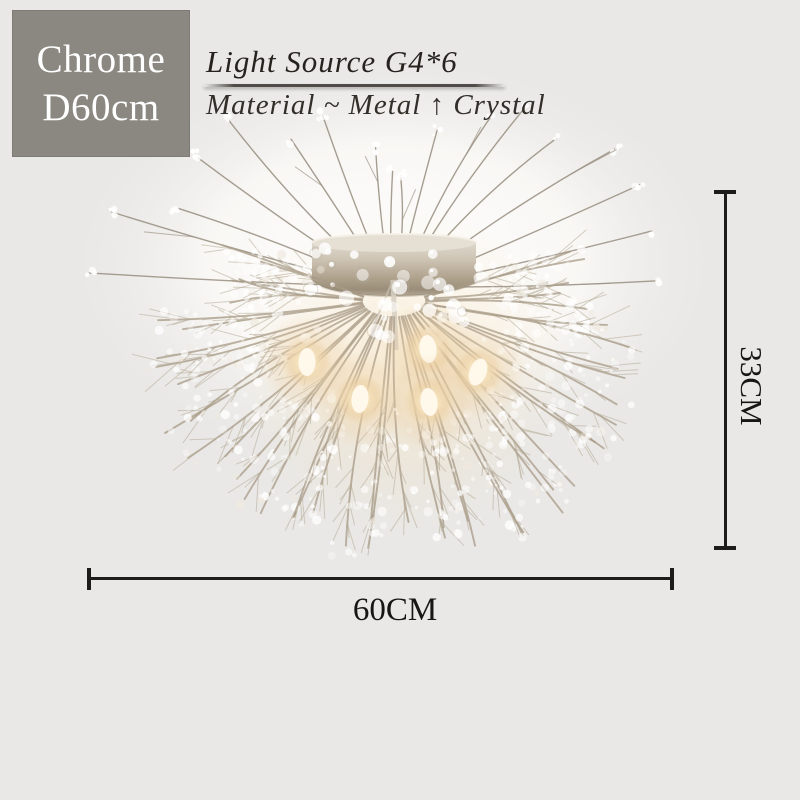 The height and width of the screenshot is (800, 800). Describe the element at coordinates (101, 83) in the screenshot. I see `variant-badge: Chrome D60cm` at that location.